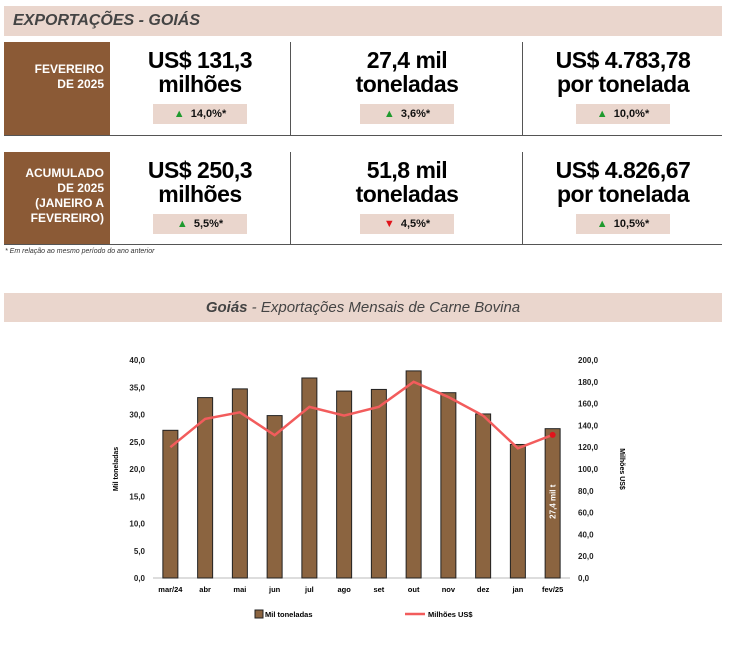 This screenshot has width=730, height=647. Describe the element at coordinates (205, 589) in the screenshot. I see `x-tick-label: abr` at that location.